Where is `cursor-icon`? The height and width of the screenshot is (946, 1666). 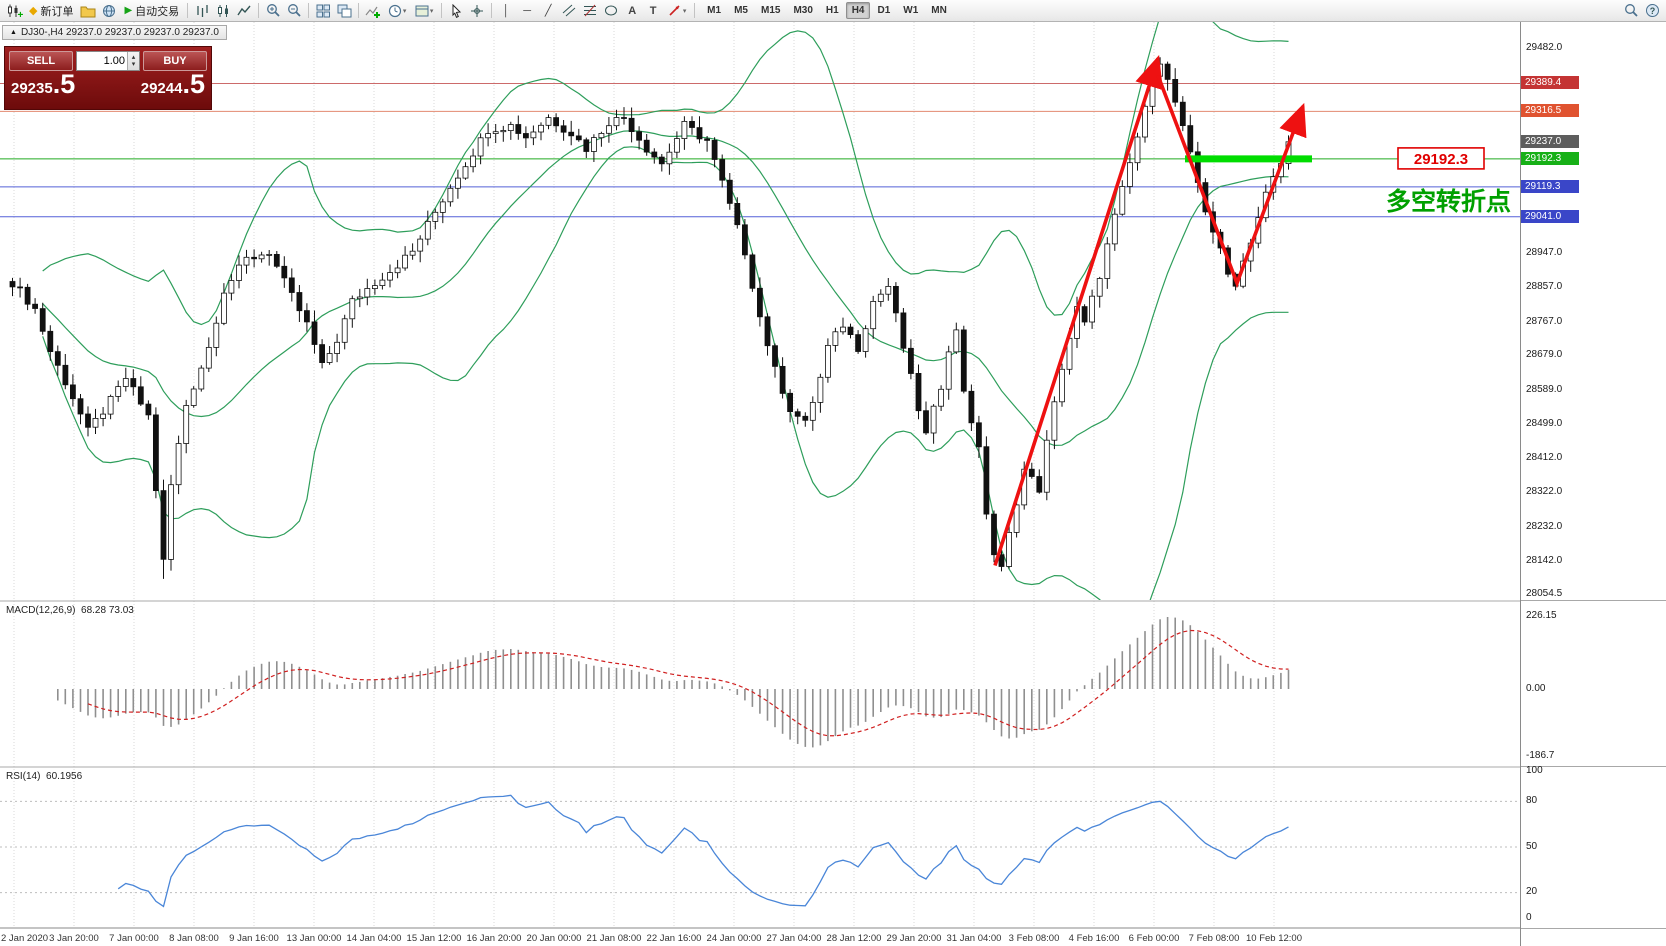 cursor-icon is located at coordinates (456, 11).